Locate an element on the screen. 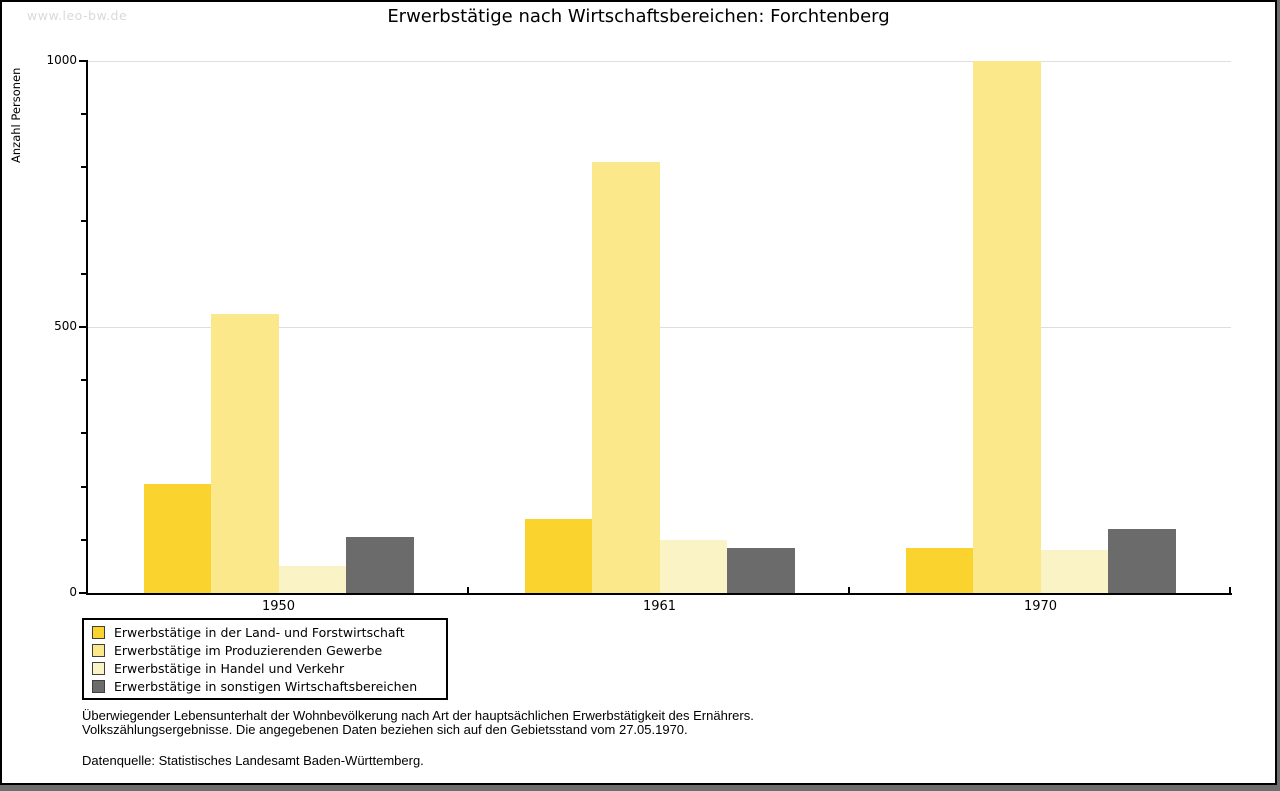  y-tick-label-500: 500 is located at coordinates (65, 326).